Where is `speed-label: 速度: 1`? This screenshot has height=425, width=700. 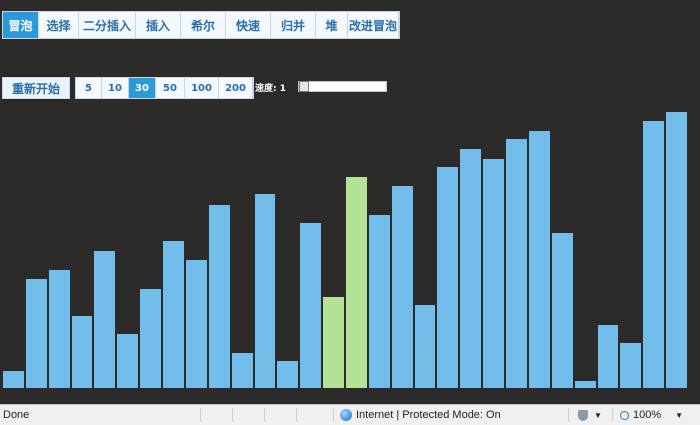
speed-label: 速度: 1 is located at coordinates (270, 89).